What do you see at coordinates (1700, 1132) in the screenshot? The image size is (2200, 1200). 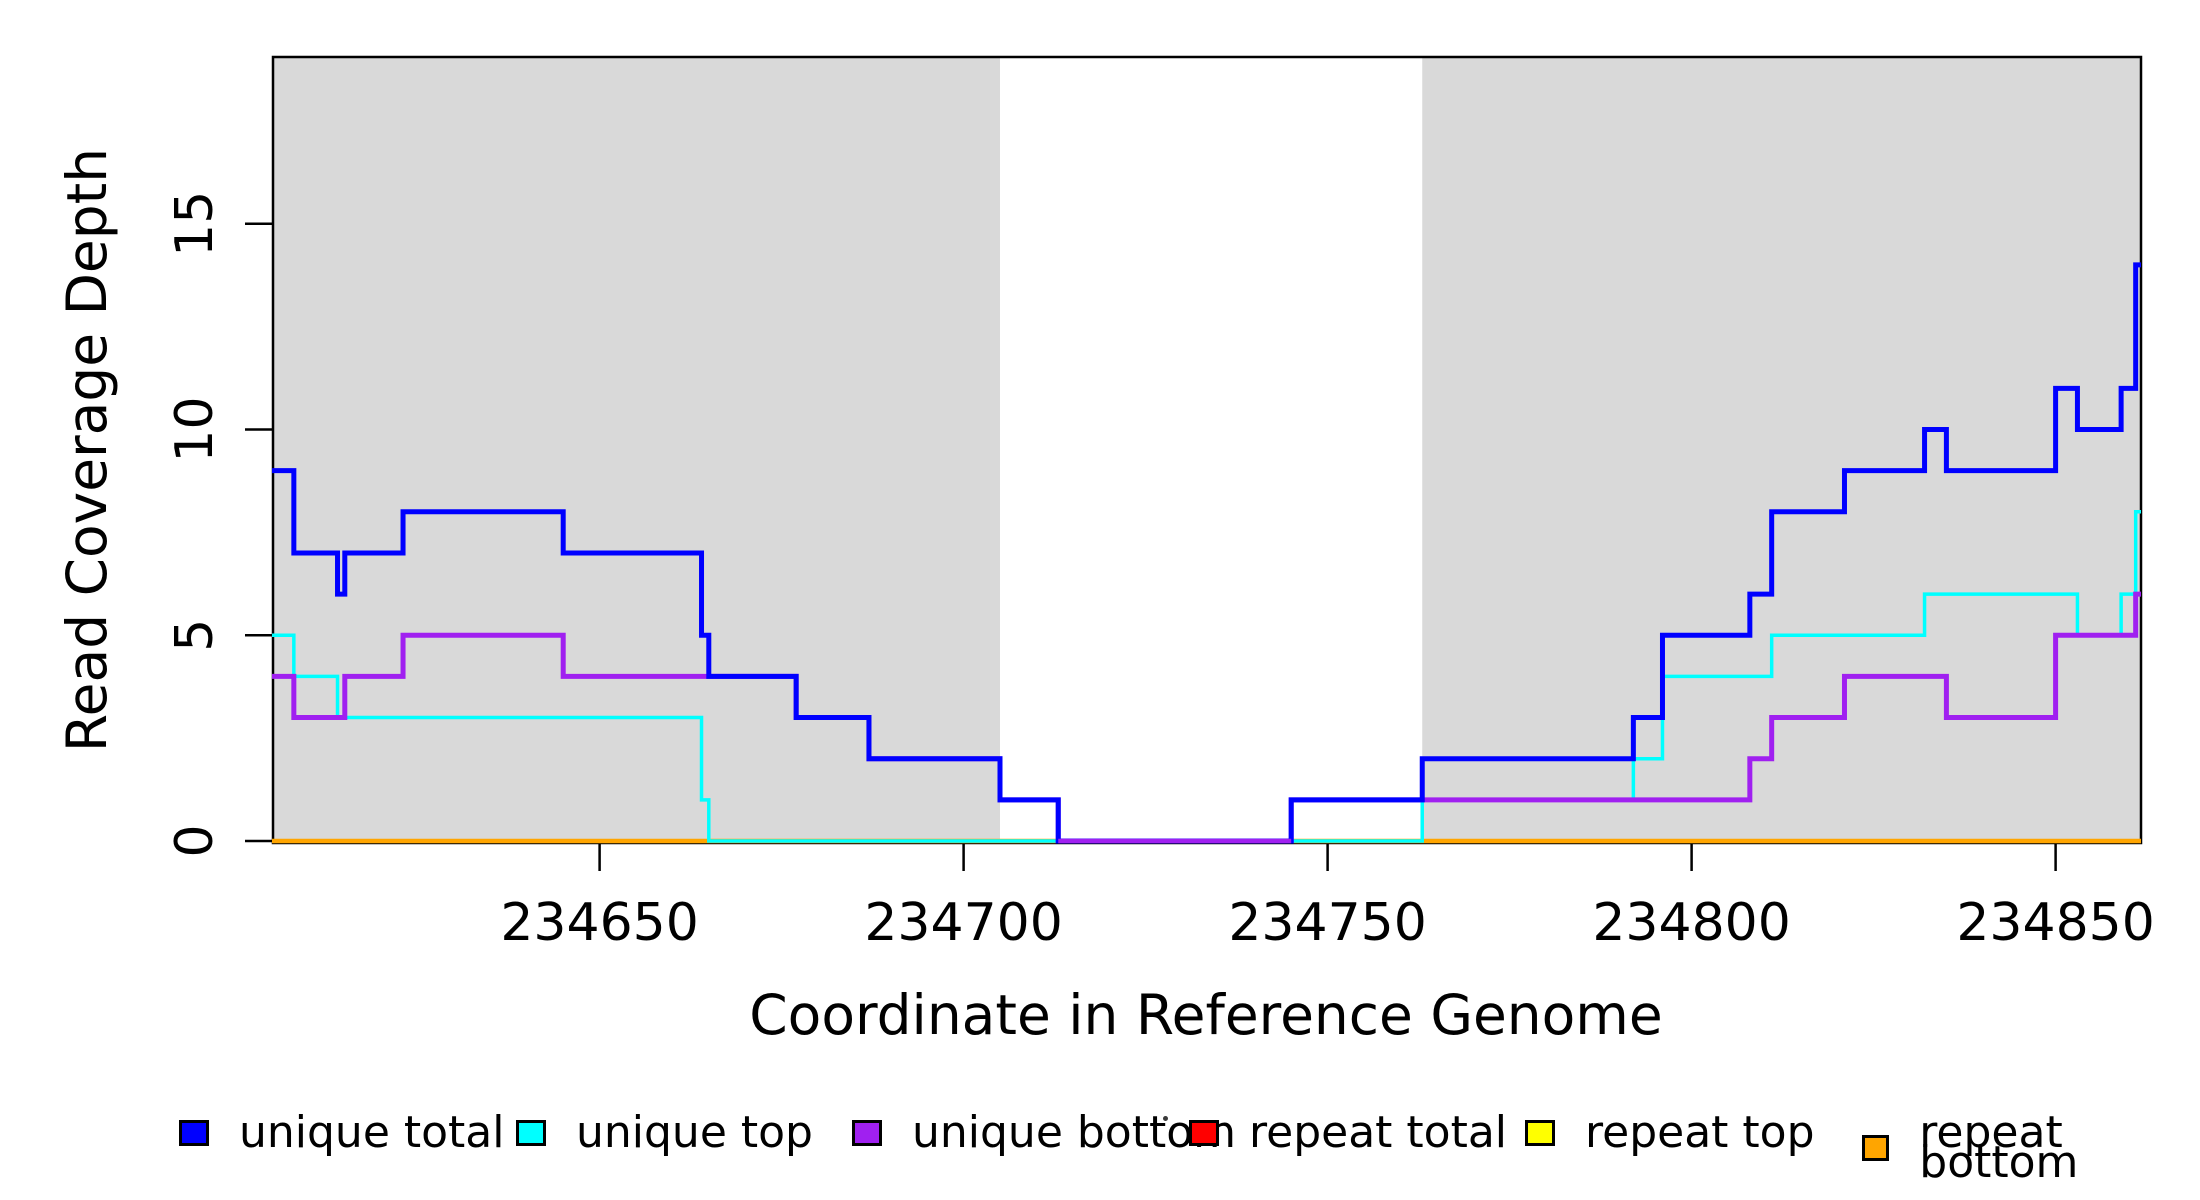 I see `legend-label: repeat top` at bounding box center [1700, 1132].